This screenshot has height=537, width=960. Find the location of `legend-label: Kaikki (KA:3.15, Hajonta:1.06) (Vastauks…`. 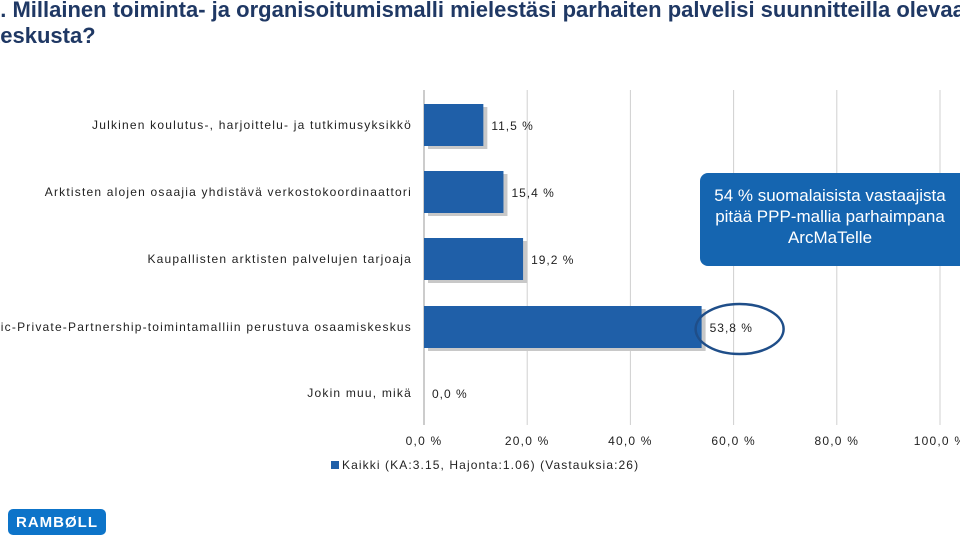

legend-label: Kaikki (KA:3.15, Hajonta:1.06) (Vastauks… is located at coordinates (491, 465).